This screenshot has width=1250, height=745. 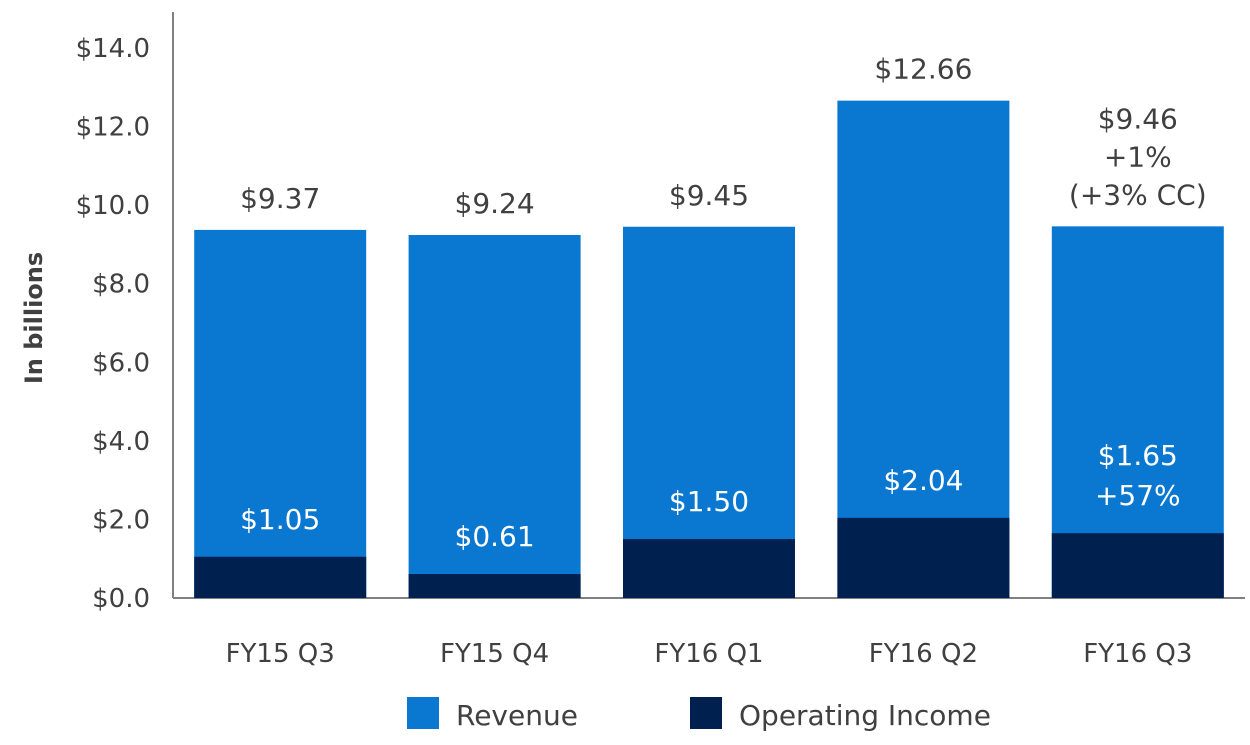 What do you see at coordinates (923, 69) in the screenshot?
I see `revenue-data-label: $12.66` at bounding box center [923, 69].